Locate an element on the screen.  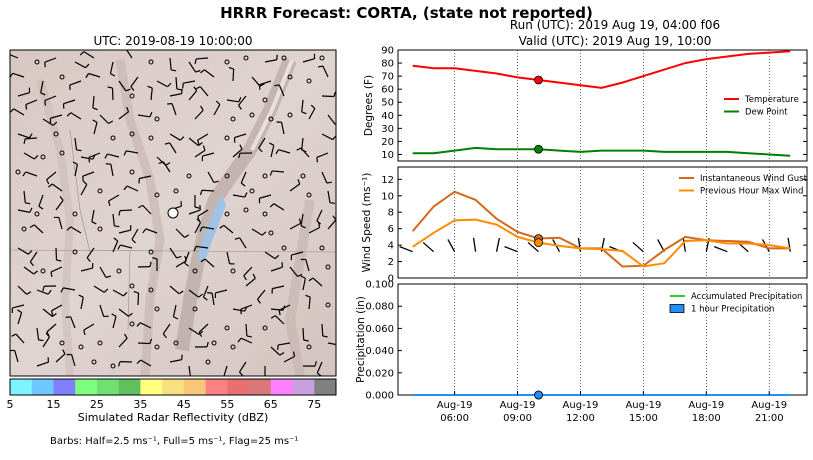
colorbar-label: Simulated Radar Reflectivity (dBZ) is located at coordinates (173, 417).